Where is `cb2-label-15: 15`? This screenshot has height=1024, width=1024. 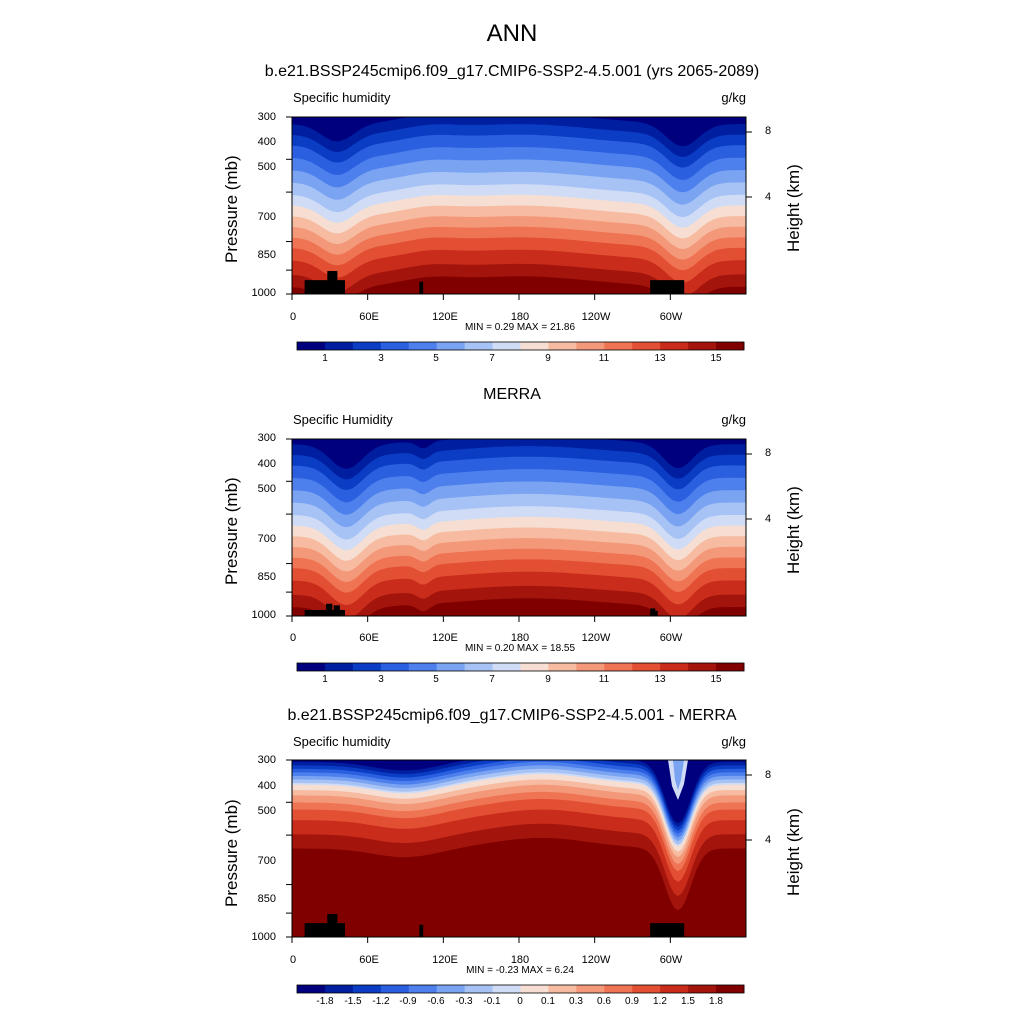 cb2-label-15: 15 is located at coordinates (716, 679).